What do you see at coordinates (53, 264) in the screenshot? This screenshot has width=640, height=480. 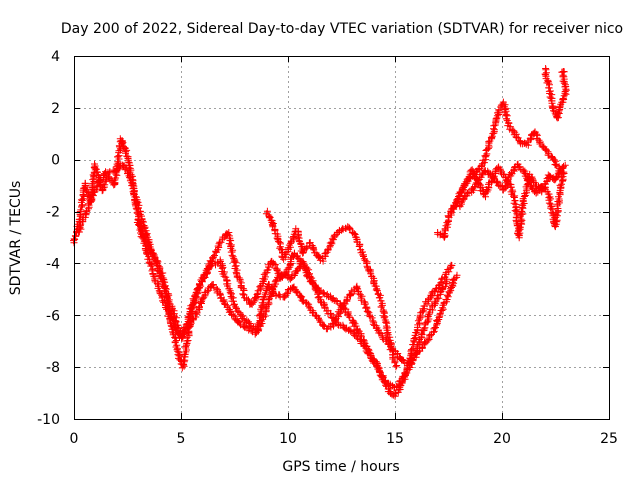 I see `y-tick-label: -4` at bounding box center [53, 264].